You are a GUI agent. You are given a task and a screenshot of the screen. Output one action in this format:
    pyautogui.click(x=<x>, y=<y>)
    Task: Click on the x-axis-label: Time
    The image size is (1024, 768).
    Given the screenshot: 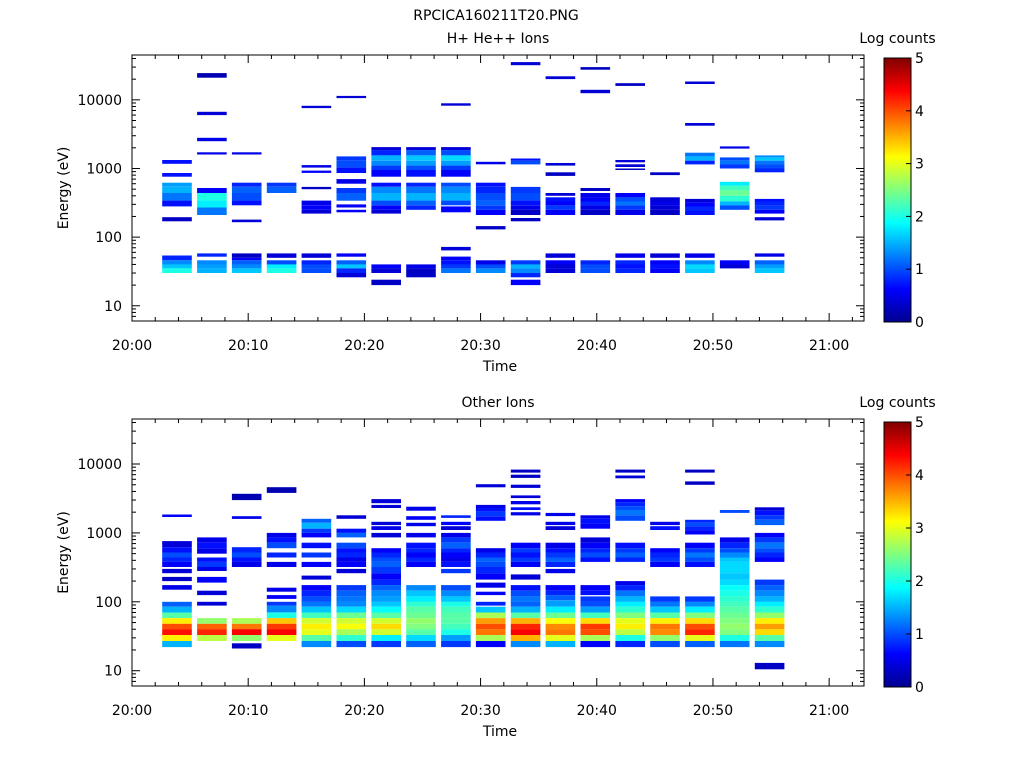 What is the action you would take?
    pyautogui.click(x=499, y=367)
    